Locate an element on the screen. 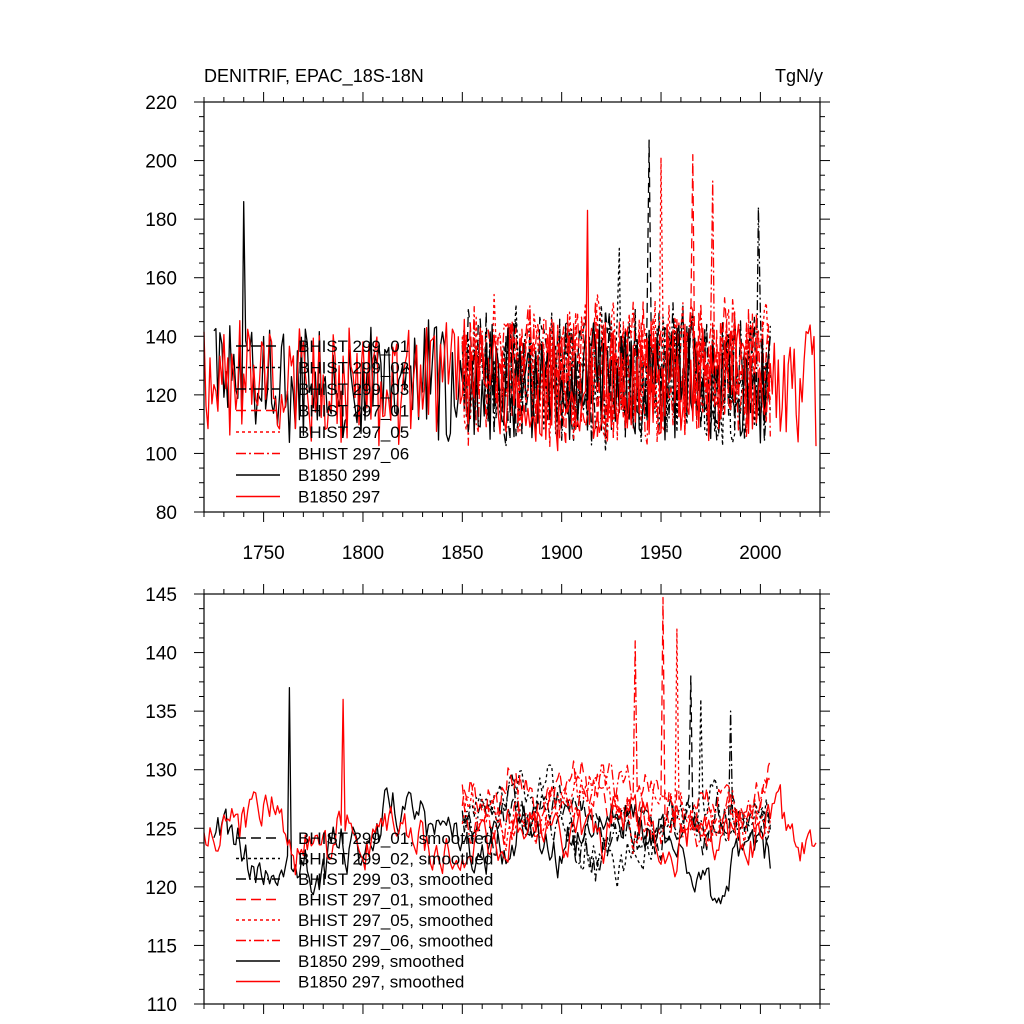 The height and width of the screenshot is (1024, 1024). series-line-bhist-299-03-smoothed is located at coordinates (616, 796).